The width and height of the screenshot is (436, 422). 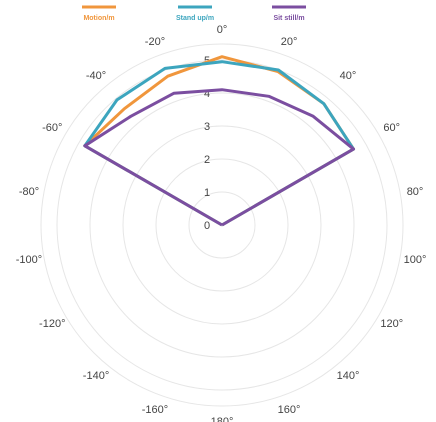 I want to click on angle-label-neg140: -140°, so click(x=96, y=376).